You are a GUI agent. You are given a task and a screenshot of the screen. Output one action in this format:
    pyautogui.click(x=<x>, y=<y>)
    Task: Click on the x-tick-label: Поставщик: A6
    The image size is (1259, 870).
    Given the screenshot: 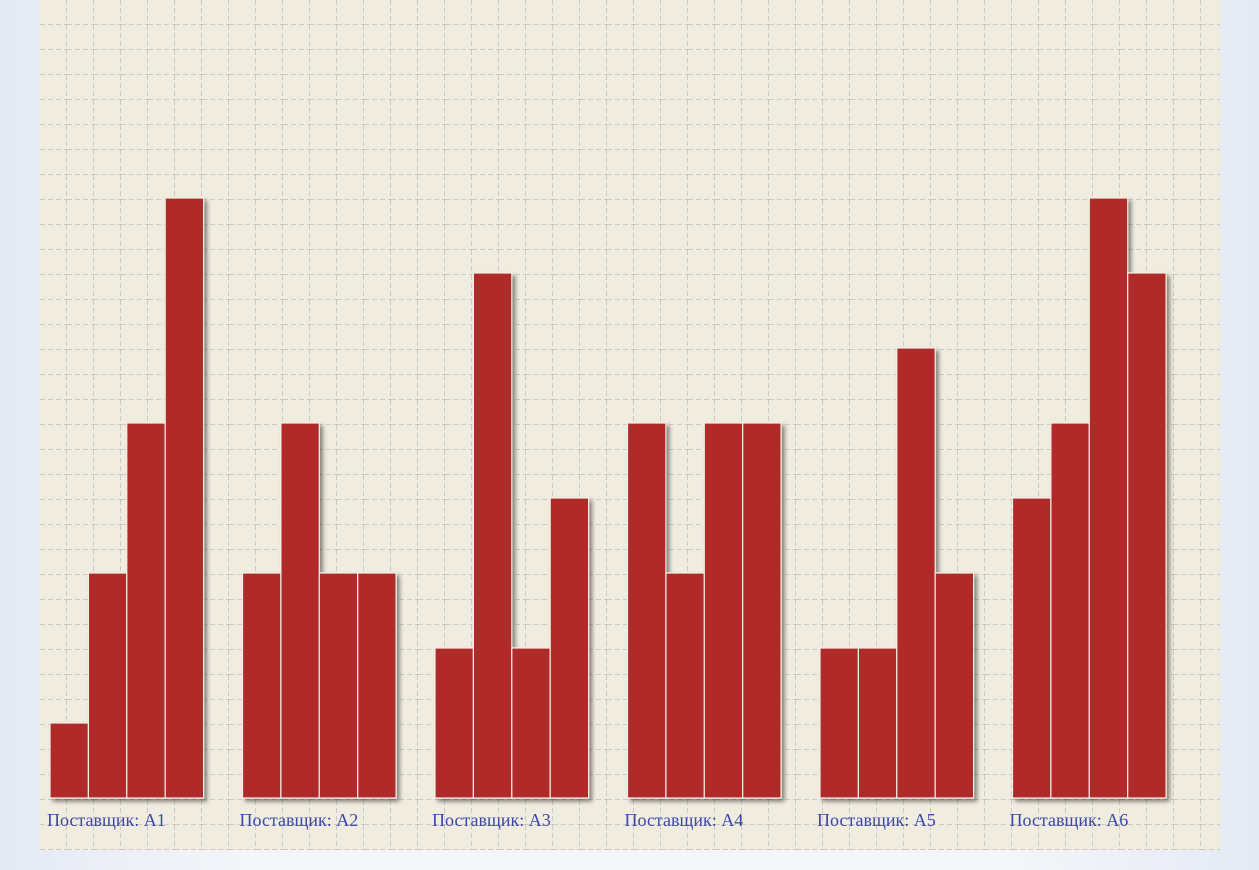 What is the action you would take?
    pyautogui.click(x=1069, y=820)
    